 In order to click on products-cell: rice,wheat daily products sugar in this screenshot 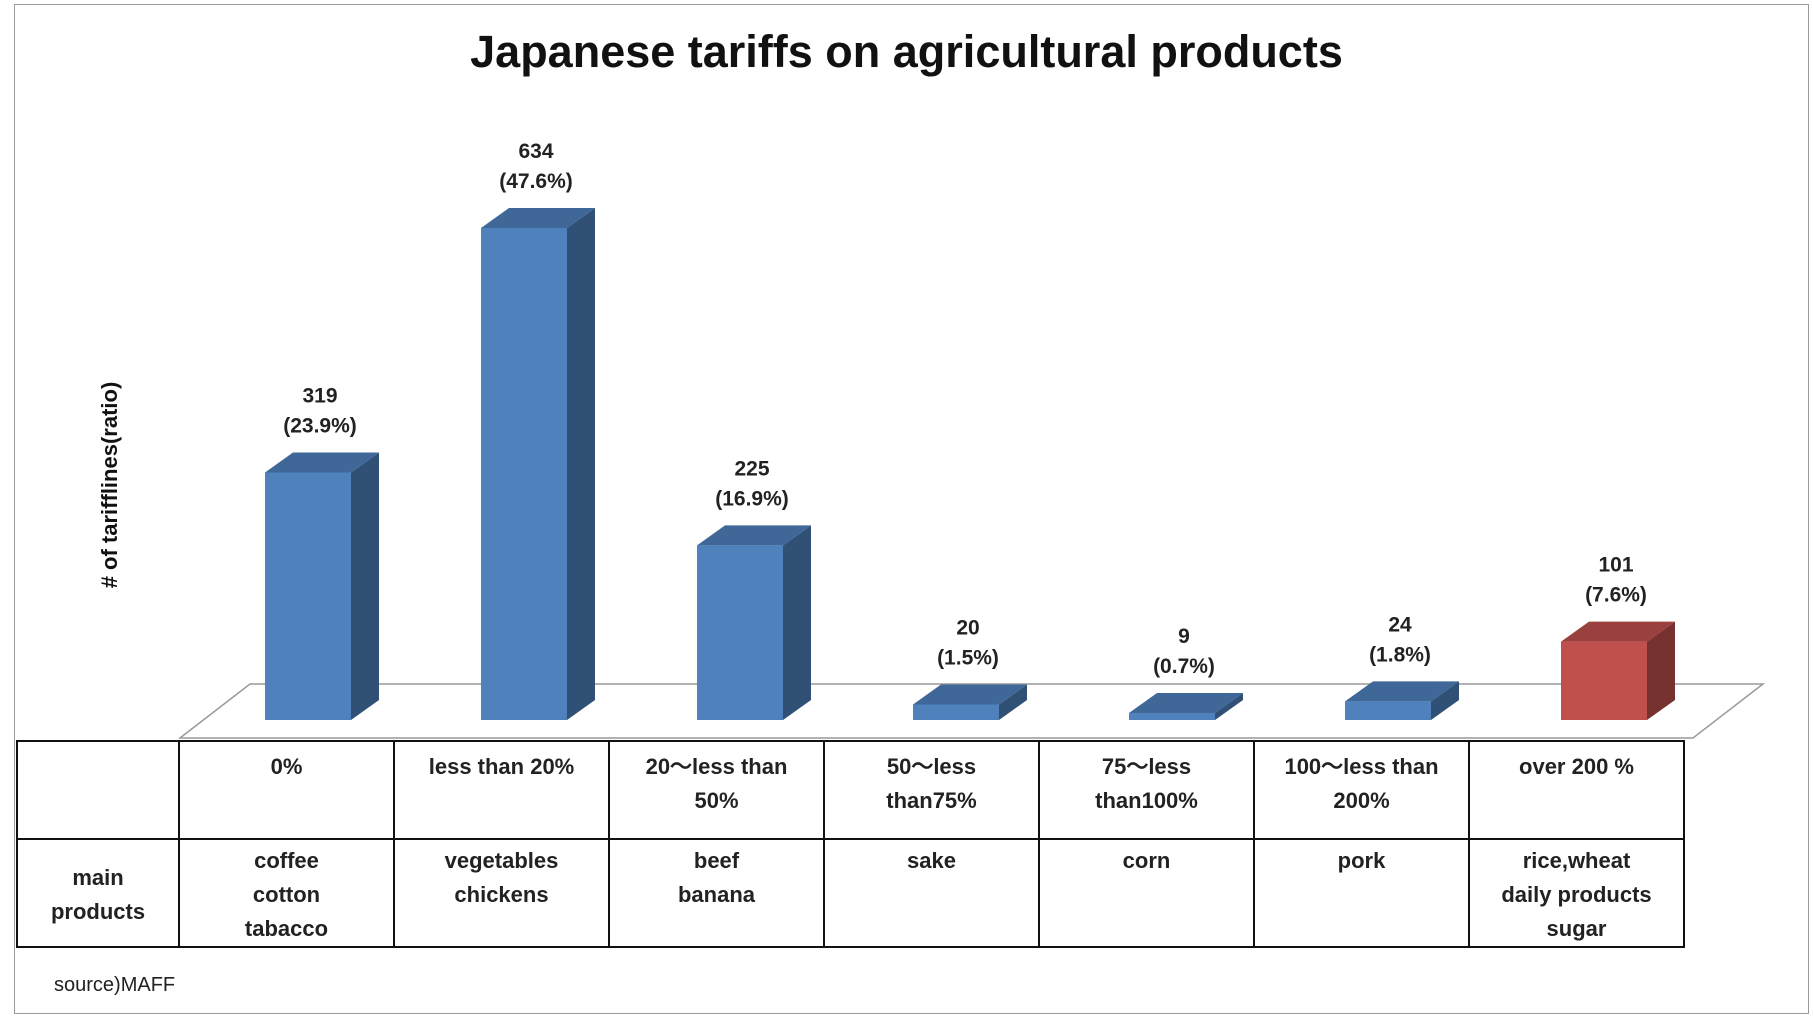, I will do `click(1576, 893)`.